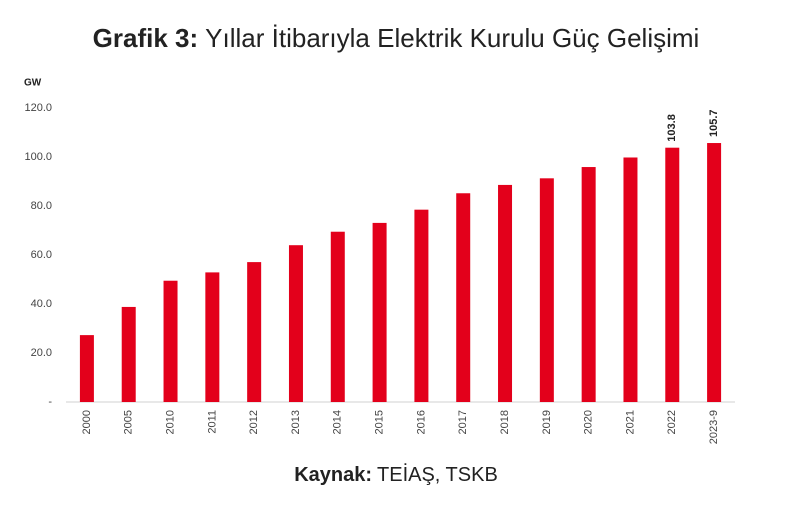 The height and width of the screenshot is (505, 792). Describe the element at coordinates (630, 422) in the screenshot. I see `x-tick-label: 2021` at that location.